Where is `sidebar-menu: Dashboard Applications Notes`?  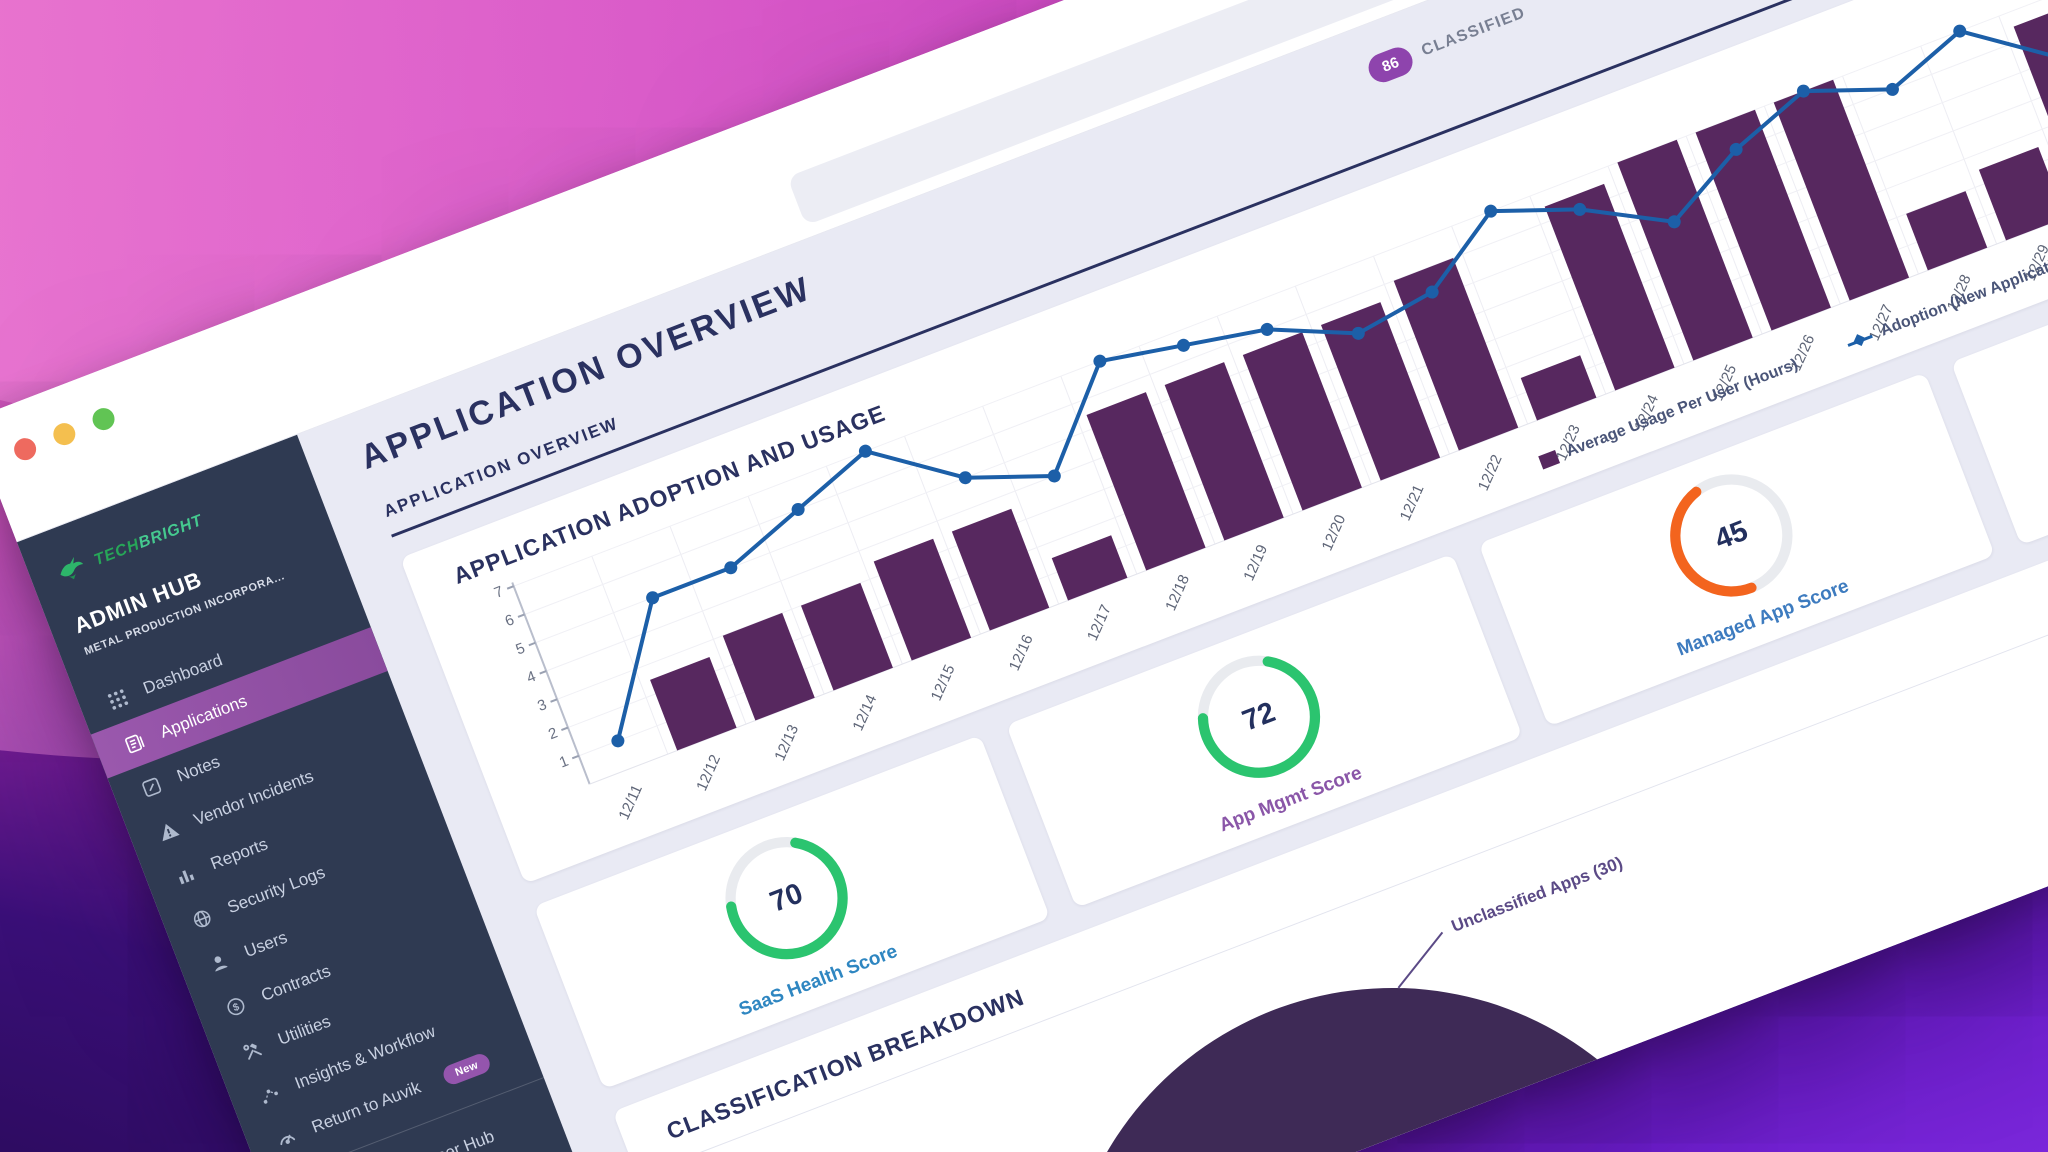 sidebar-menu: Dashboard Applications Notes is located at coordinates (319, 867).